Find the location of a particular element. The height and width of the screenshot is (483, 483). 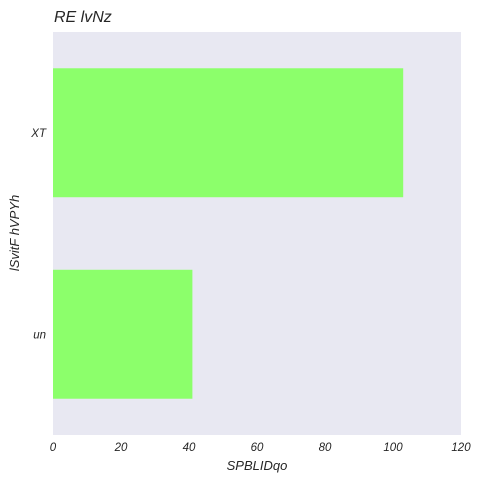

y-tick-label: XT is located at coordinates (38, 134).